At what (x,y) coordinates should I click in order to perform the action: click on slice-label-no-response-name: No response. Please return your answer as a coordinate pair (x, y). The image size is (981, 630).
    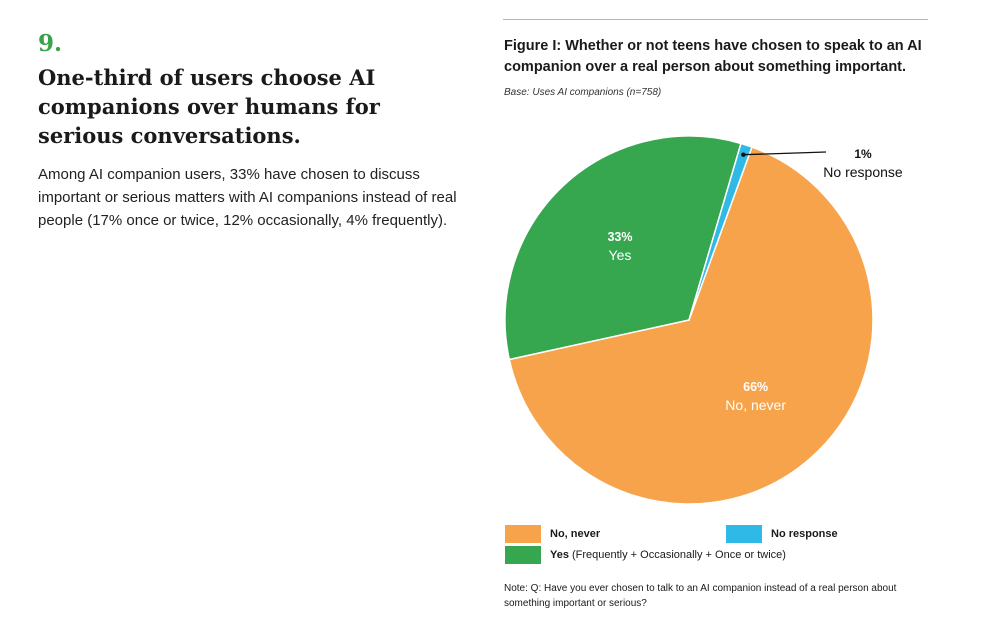
    Looking at the image, I should click on (863, 172).